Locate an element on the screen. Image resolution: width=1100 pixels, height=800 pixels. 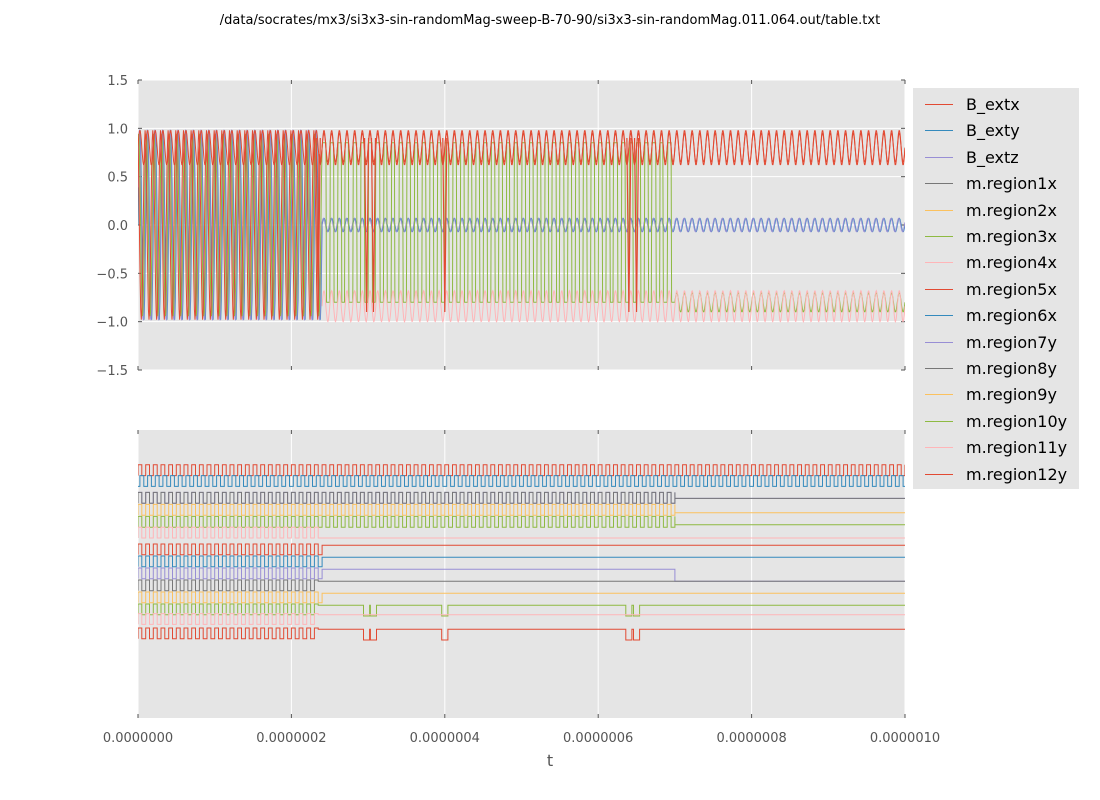
legend-entry: m.region3x is located at coordinates (996, 237).